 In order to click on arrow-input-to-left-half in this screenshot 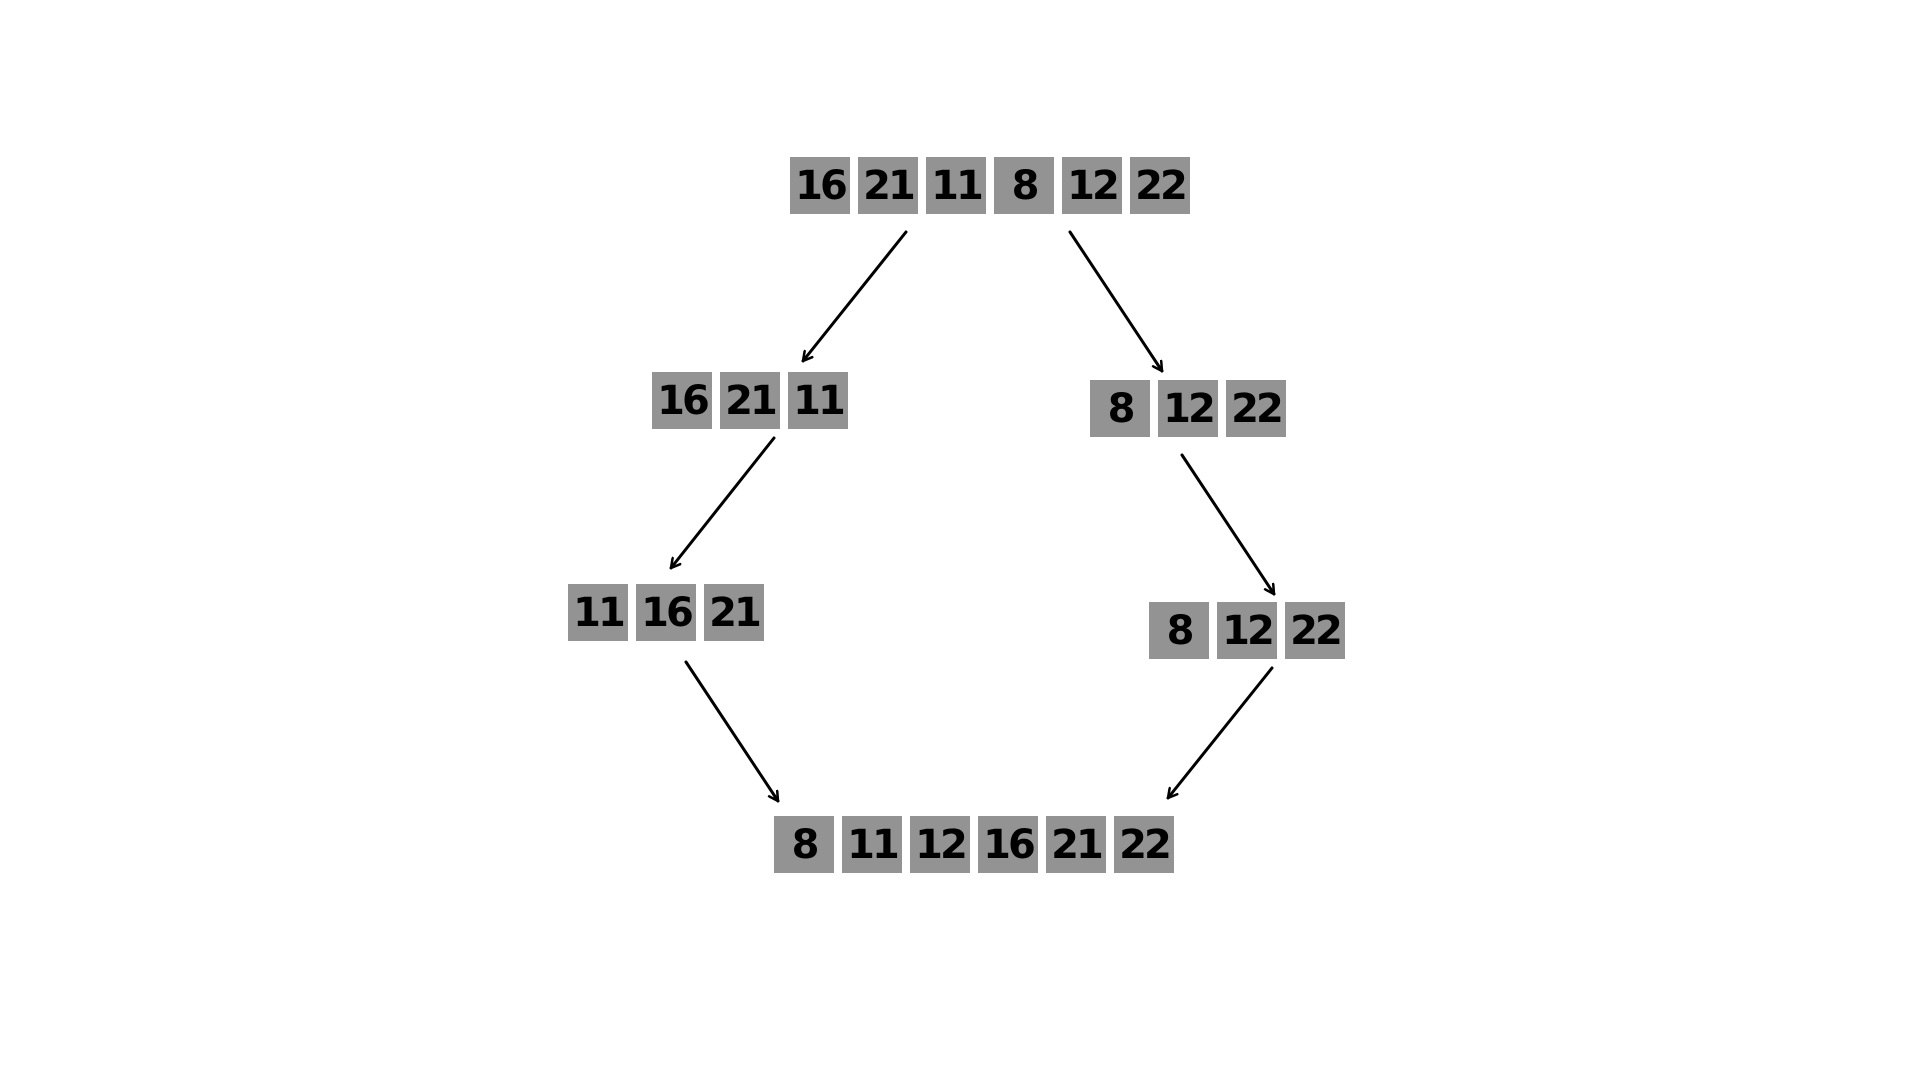, I will do `click(854, 296)`.